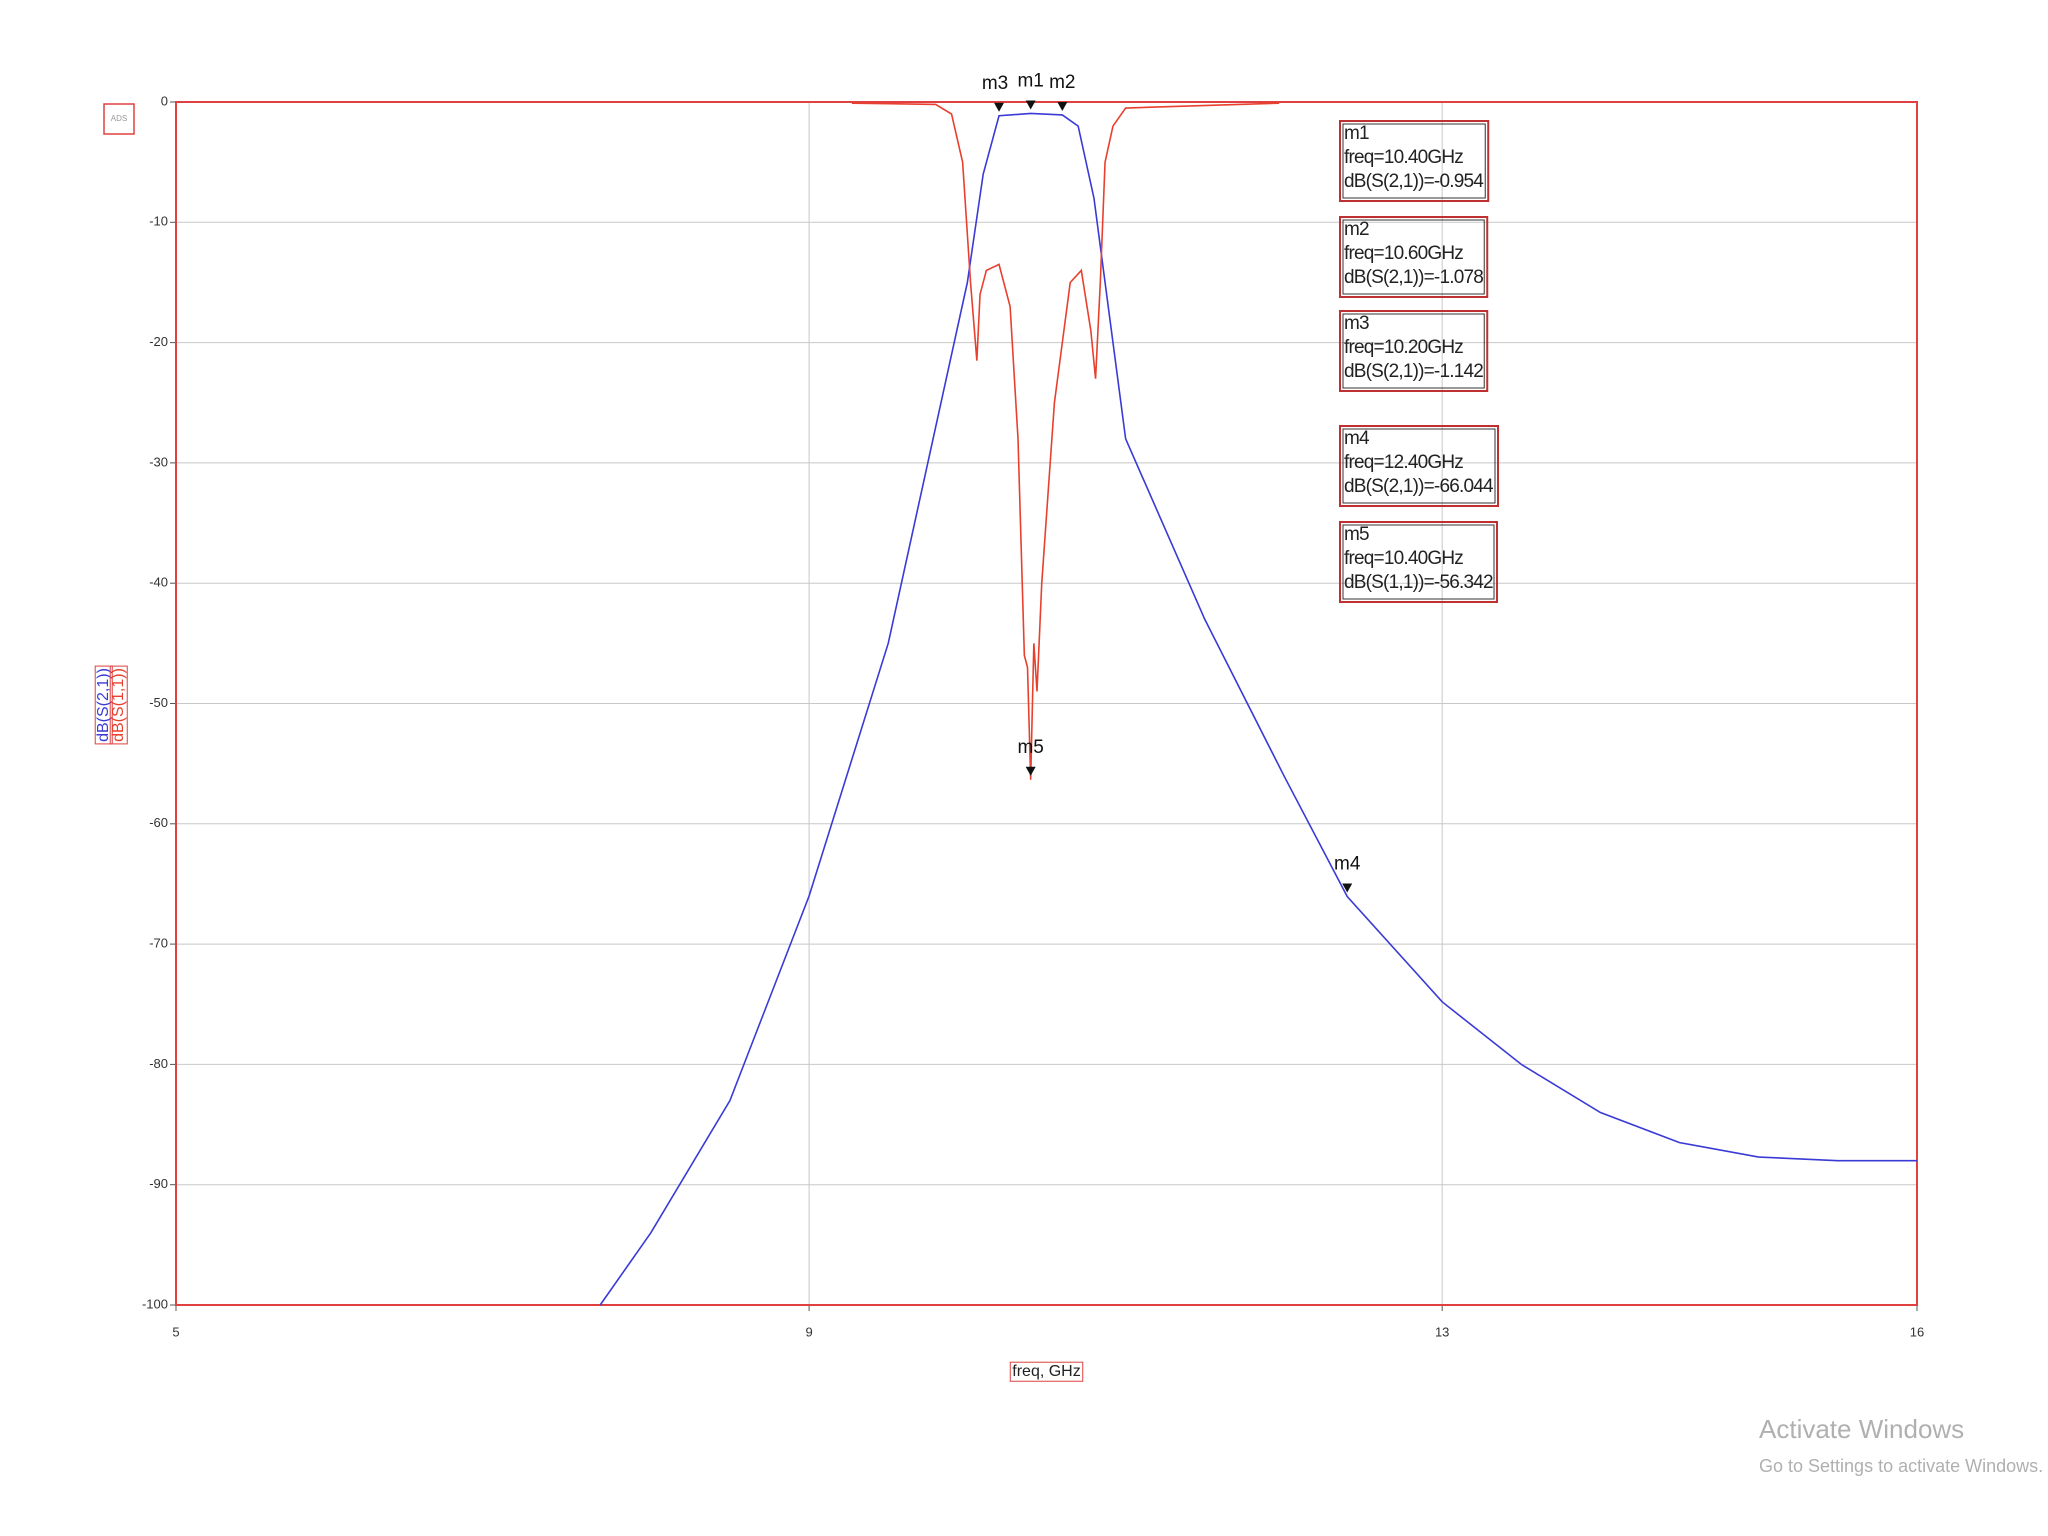 The height and width of the screenshot is (1536, 2048). Describe the element at coordinates (1356, 323) in the screenshot. I see `annotation-text: m3` at that location.